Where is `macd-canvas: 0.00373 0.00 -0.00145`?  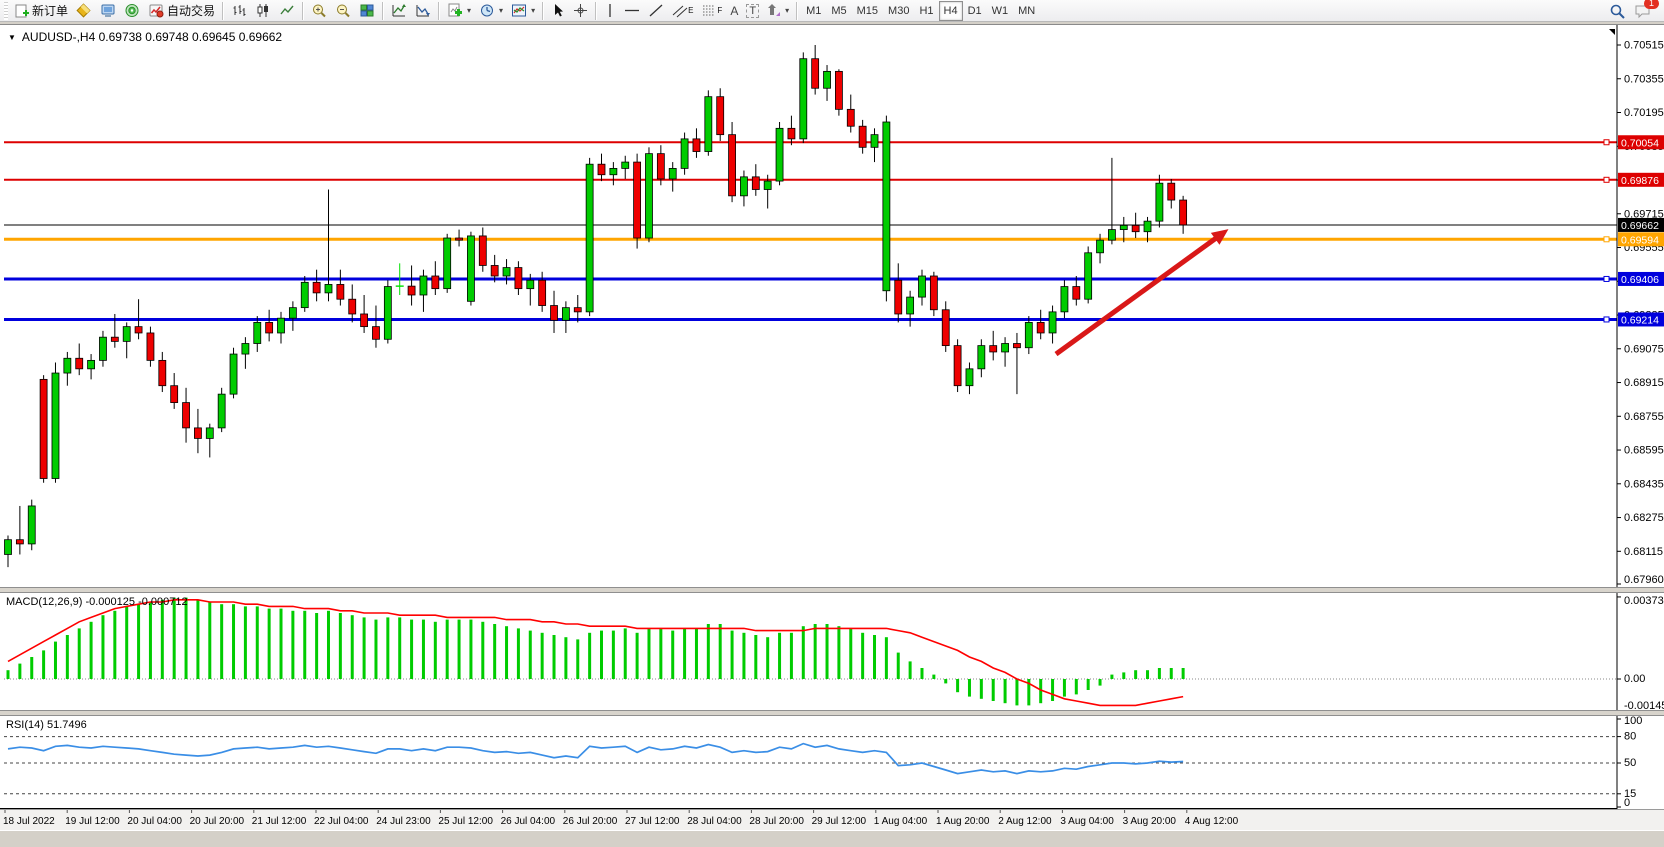 macd-canvas: 0.00373 0.00 -0.00145 is located at coordinates (832, 651).